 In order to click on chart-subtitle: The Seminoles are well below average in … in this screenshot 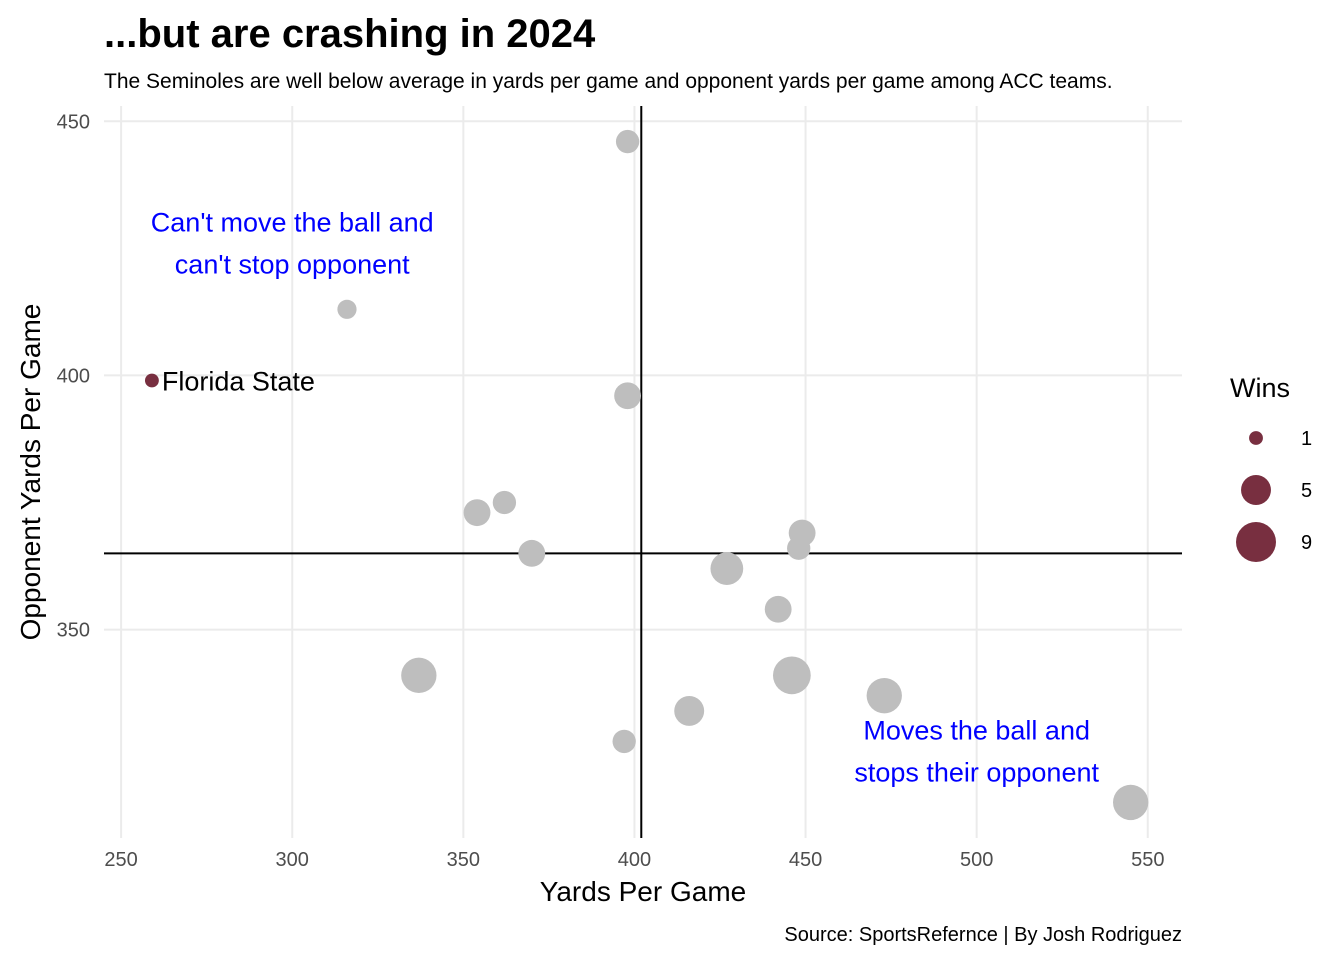, I will do `click(608, 81)`.